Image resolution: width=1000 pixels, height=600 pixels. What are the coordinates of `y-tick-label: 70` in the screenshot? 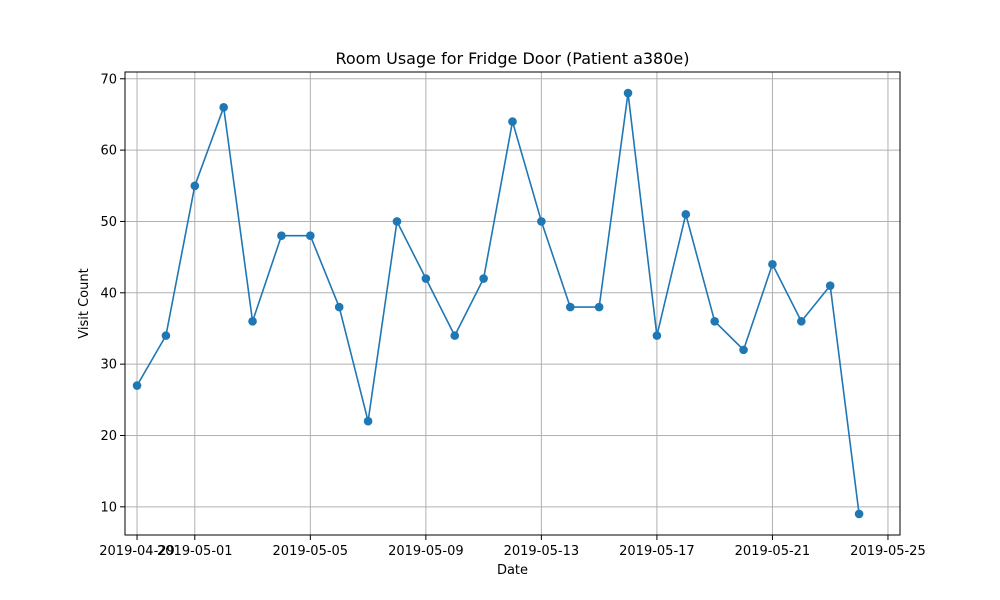 It's located at (108, 79).